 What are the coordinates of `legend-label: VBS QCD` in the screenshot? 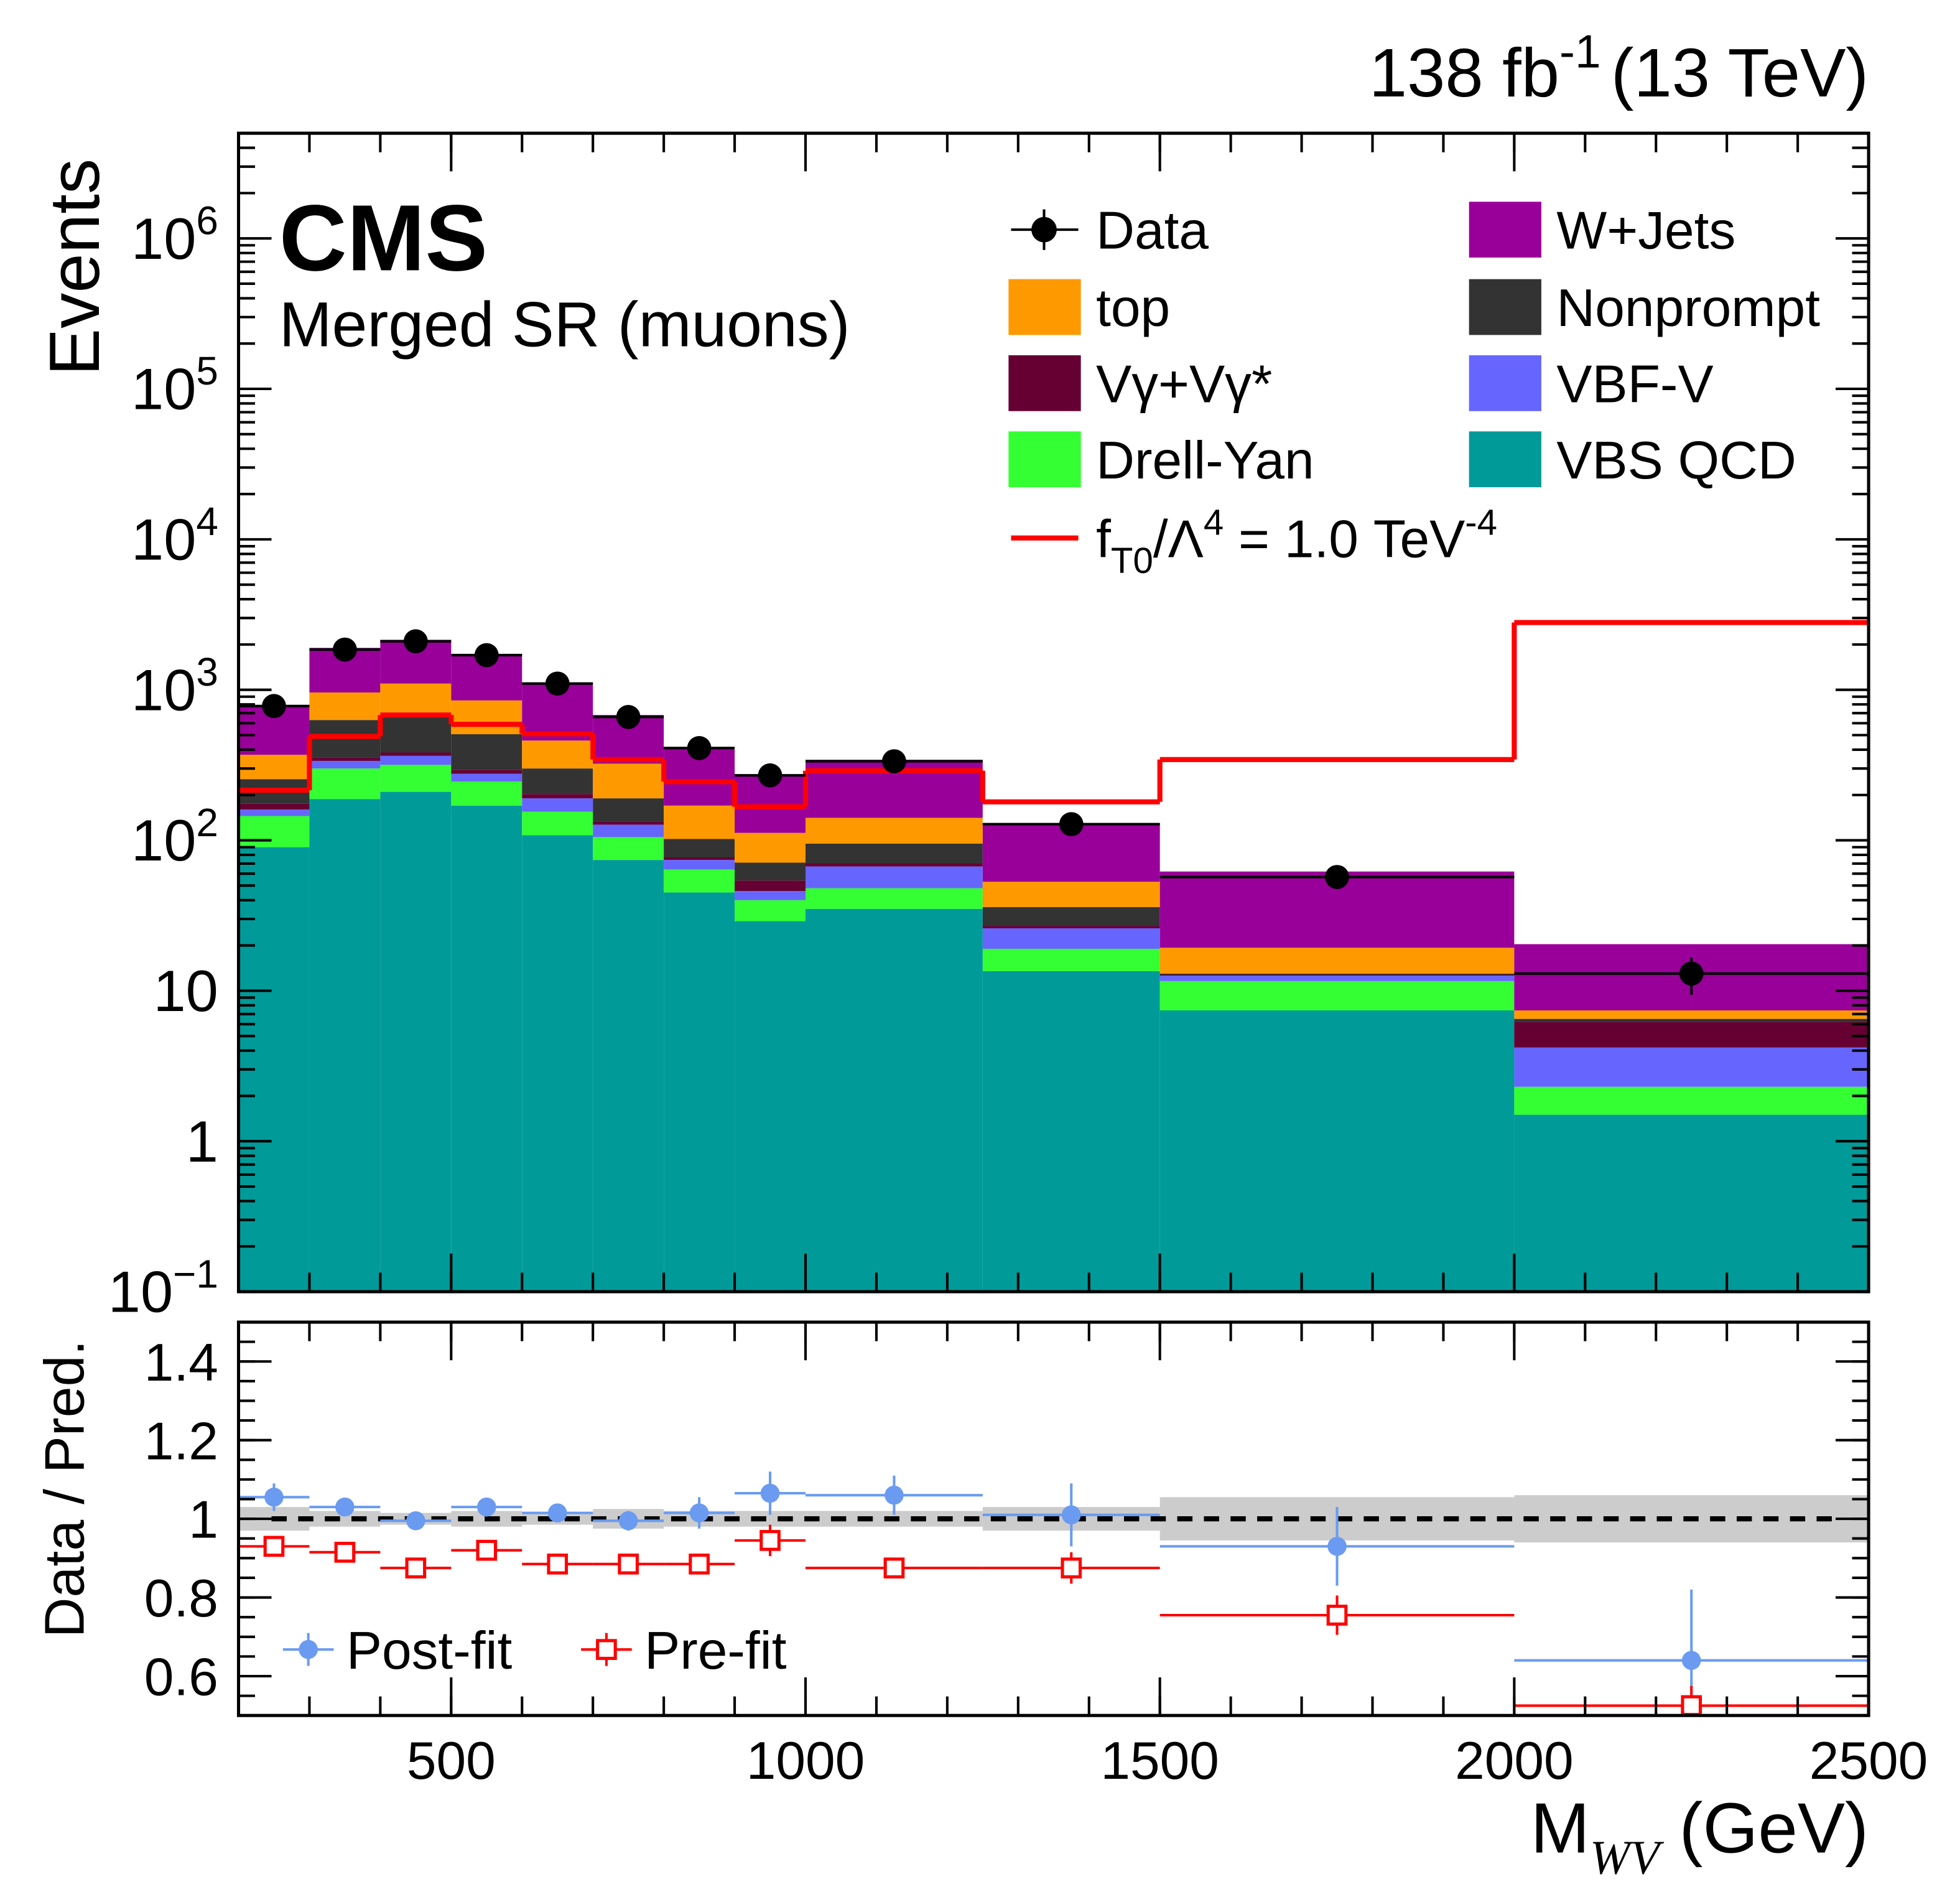 It's located at (1676, 460).